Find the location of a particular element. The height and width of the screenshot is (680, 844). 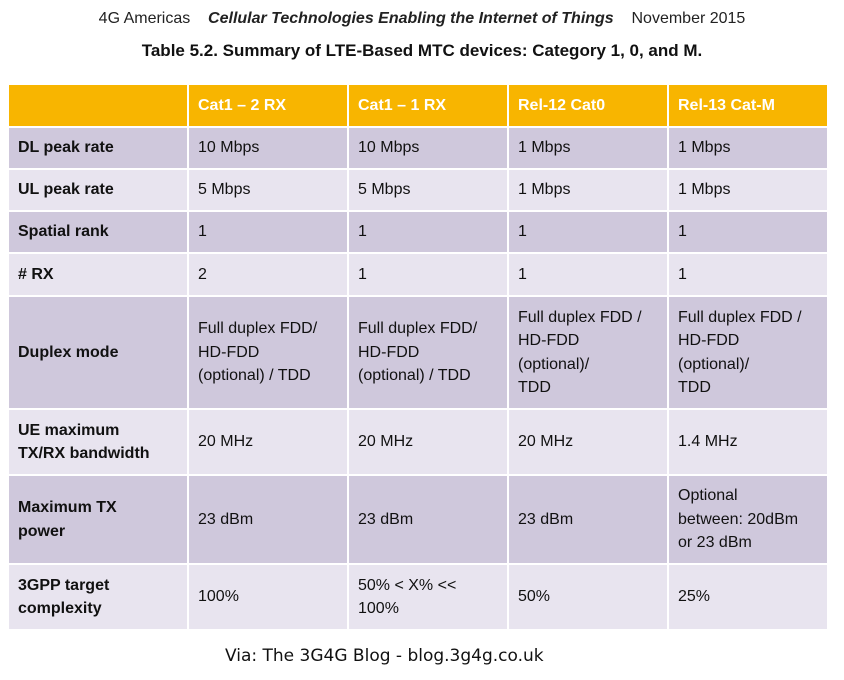

header-cell: Rel-13 Cat-M is located at coordinates (748, 105).